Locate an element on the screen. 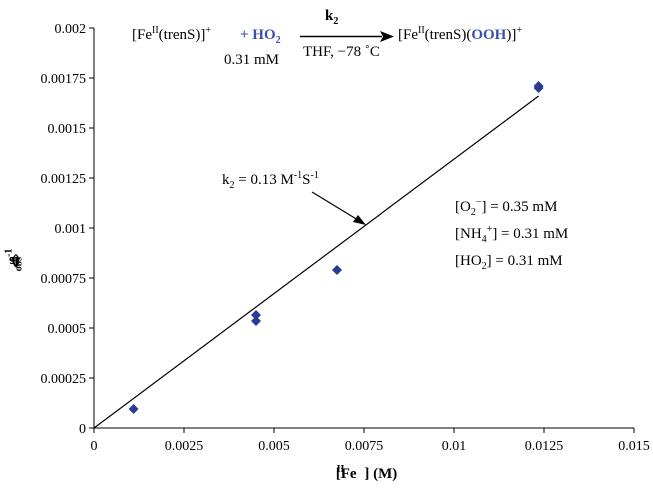  x-tick-label: 0.01 is located at coordinates (454, 446).